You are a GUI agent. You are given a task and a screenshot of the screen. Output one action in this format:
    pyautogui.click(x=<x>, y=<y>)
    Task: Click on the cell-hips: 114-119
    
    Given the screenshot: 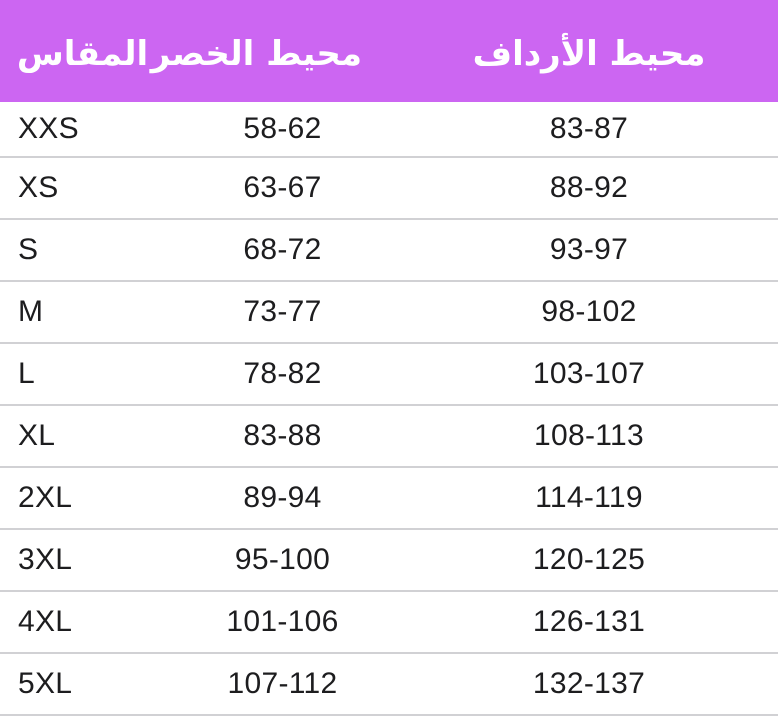 What is the action you would take?
    pyautogui.click(x=589, y=497)
    